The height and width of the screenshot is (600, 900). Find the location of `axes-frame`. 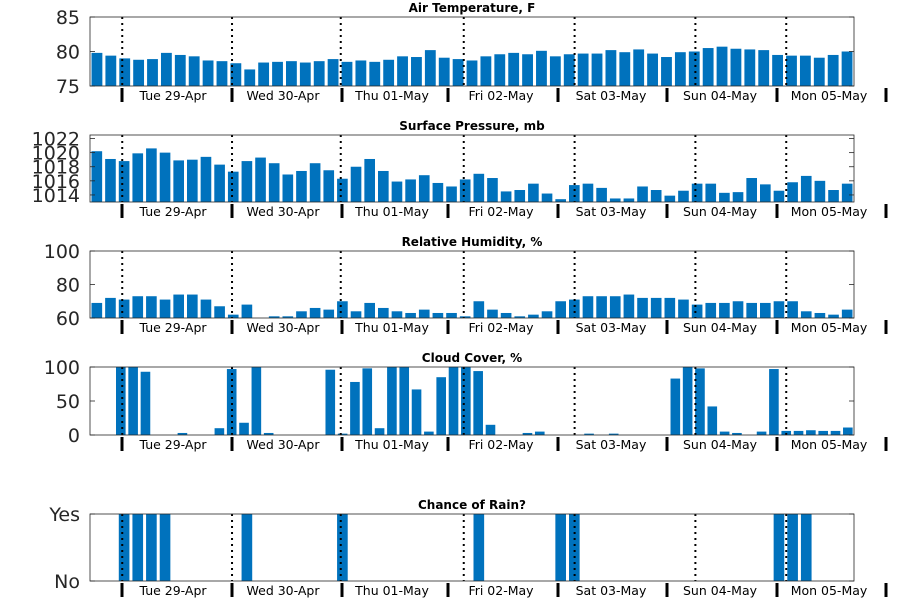

axes-frame is located at coordinates (472, 547).